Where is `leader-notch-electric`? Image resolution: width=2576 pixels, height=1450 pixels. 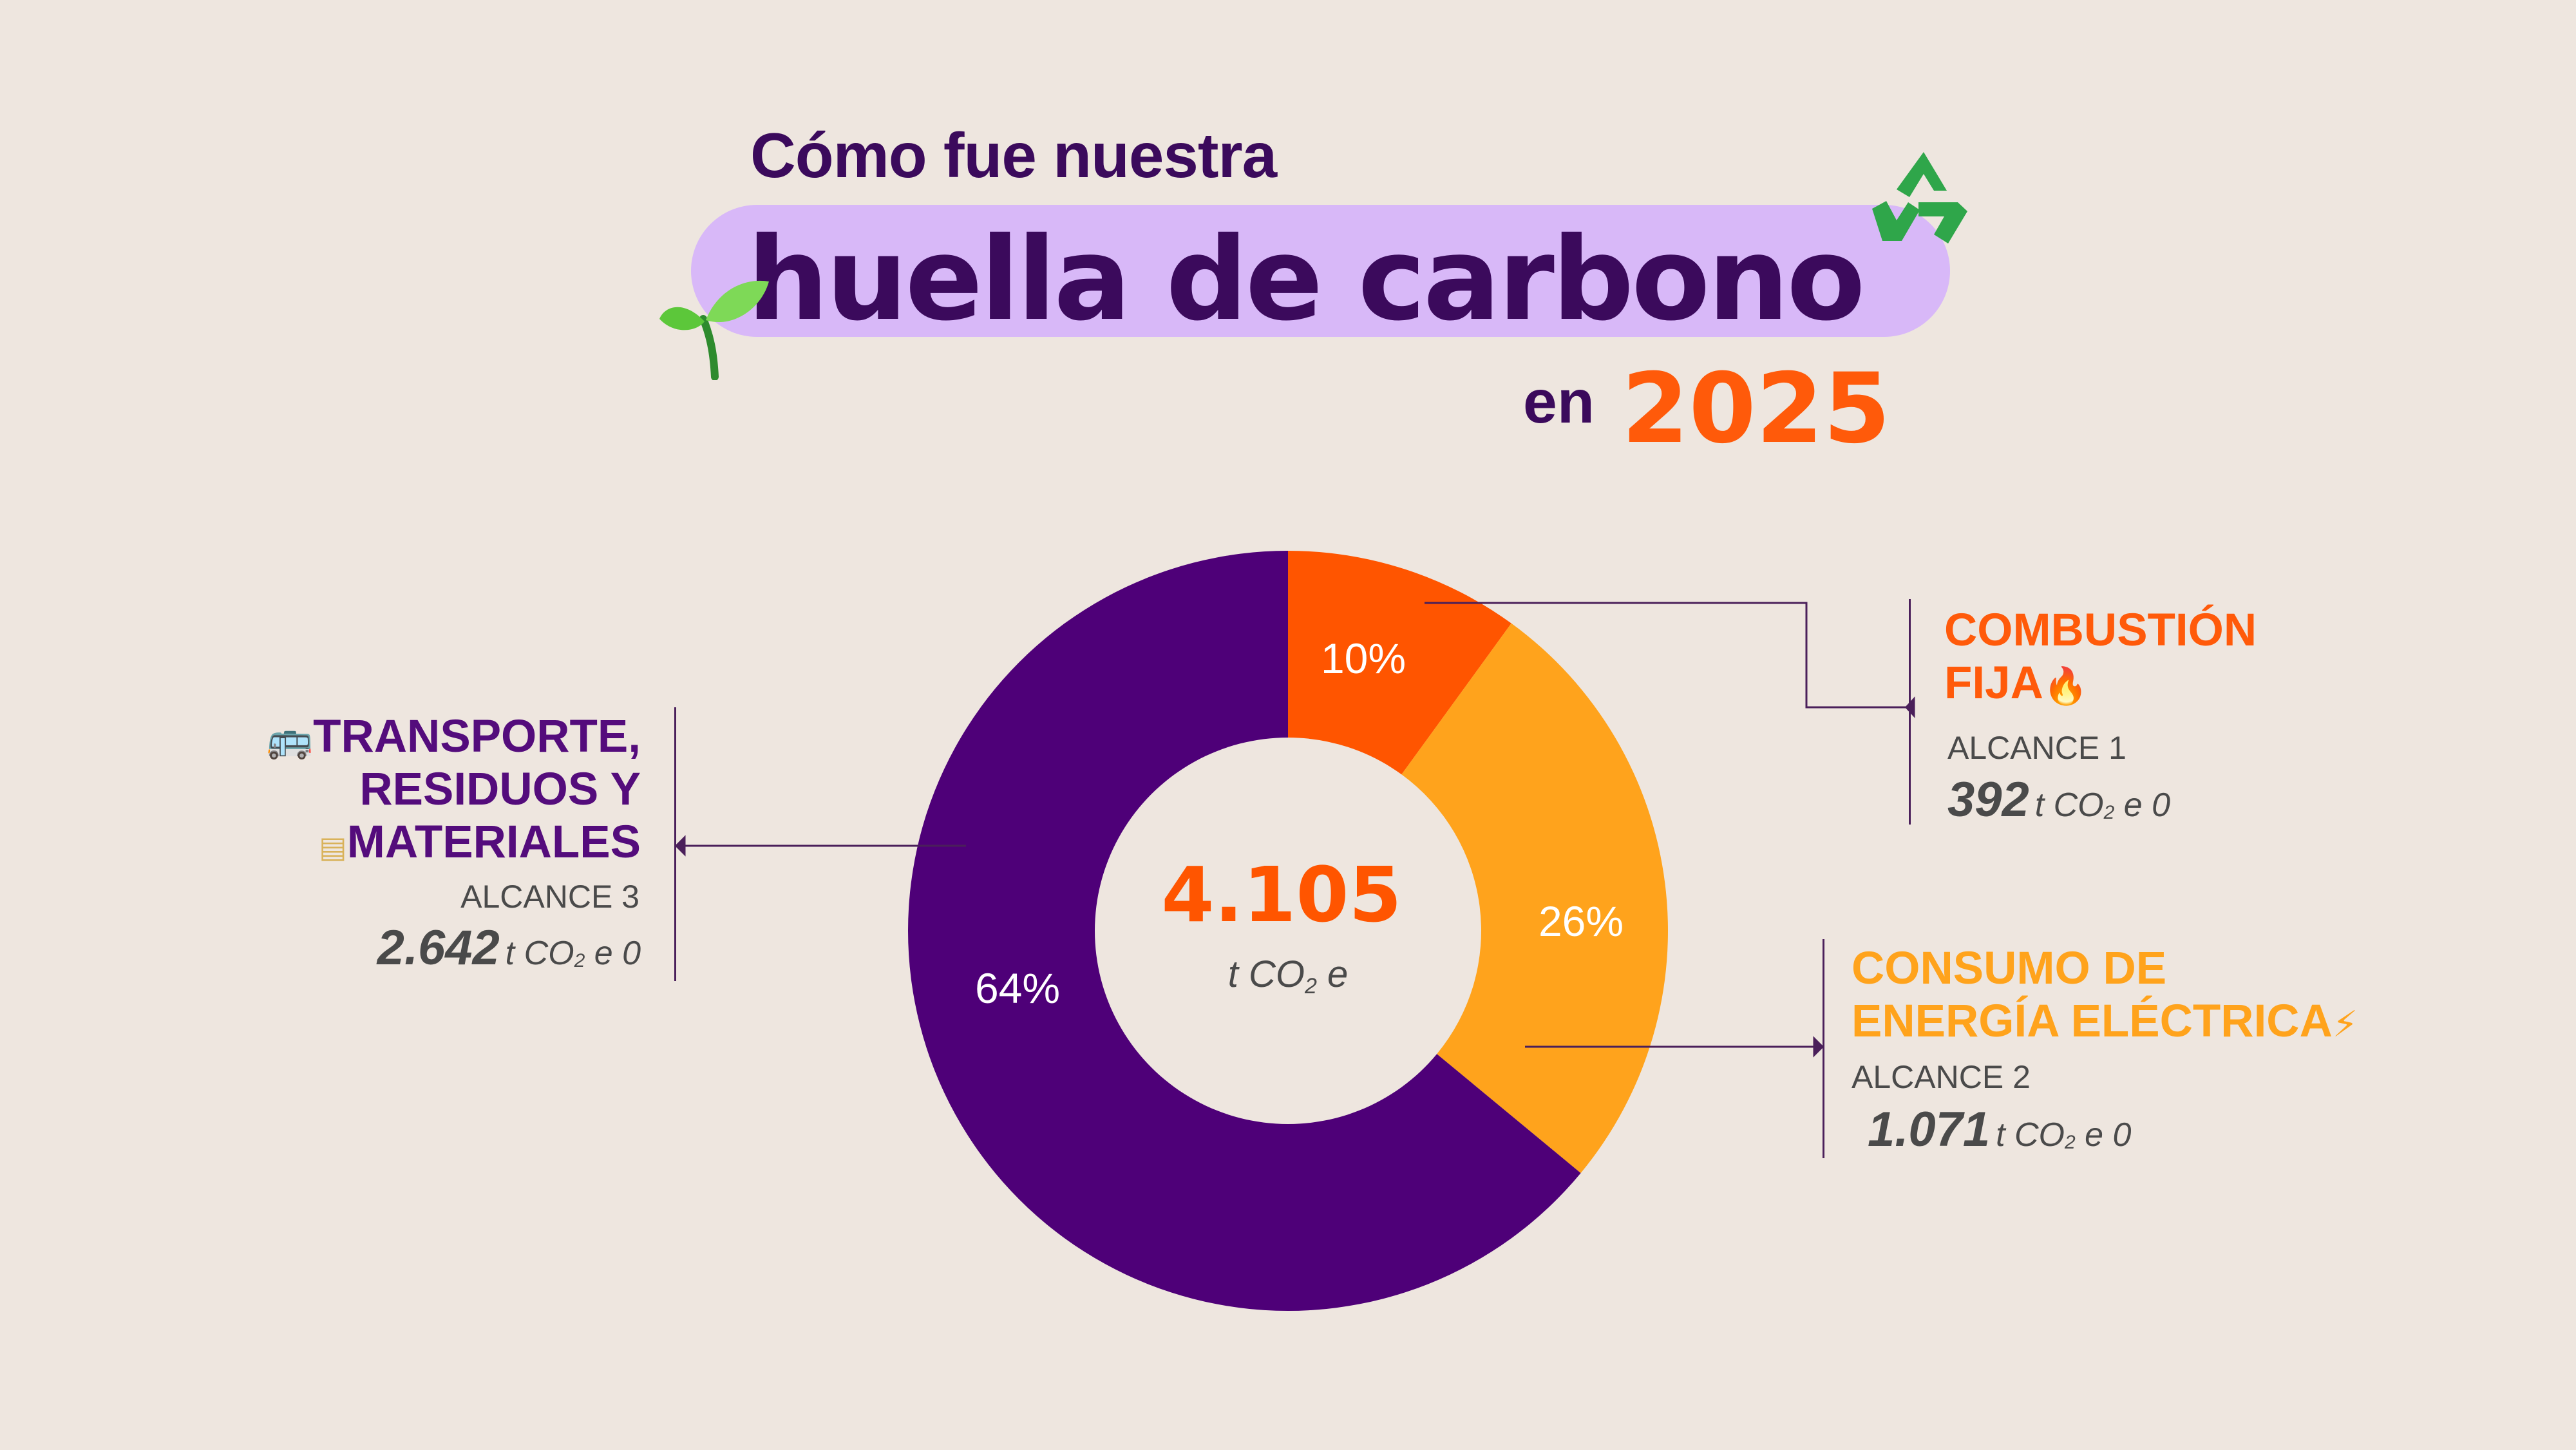
leader-notch-electric is located at coordinates (1818, 1047).